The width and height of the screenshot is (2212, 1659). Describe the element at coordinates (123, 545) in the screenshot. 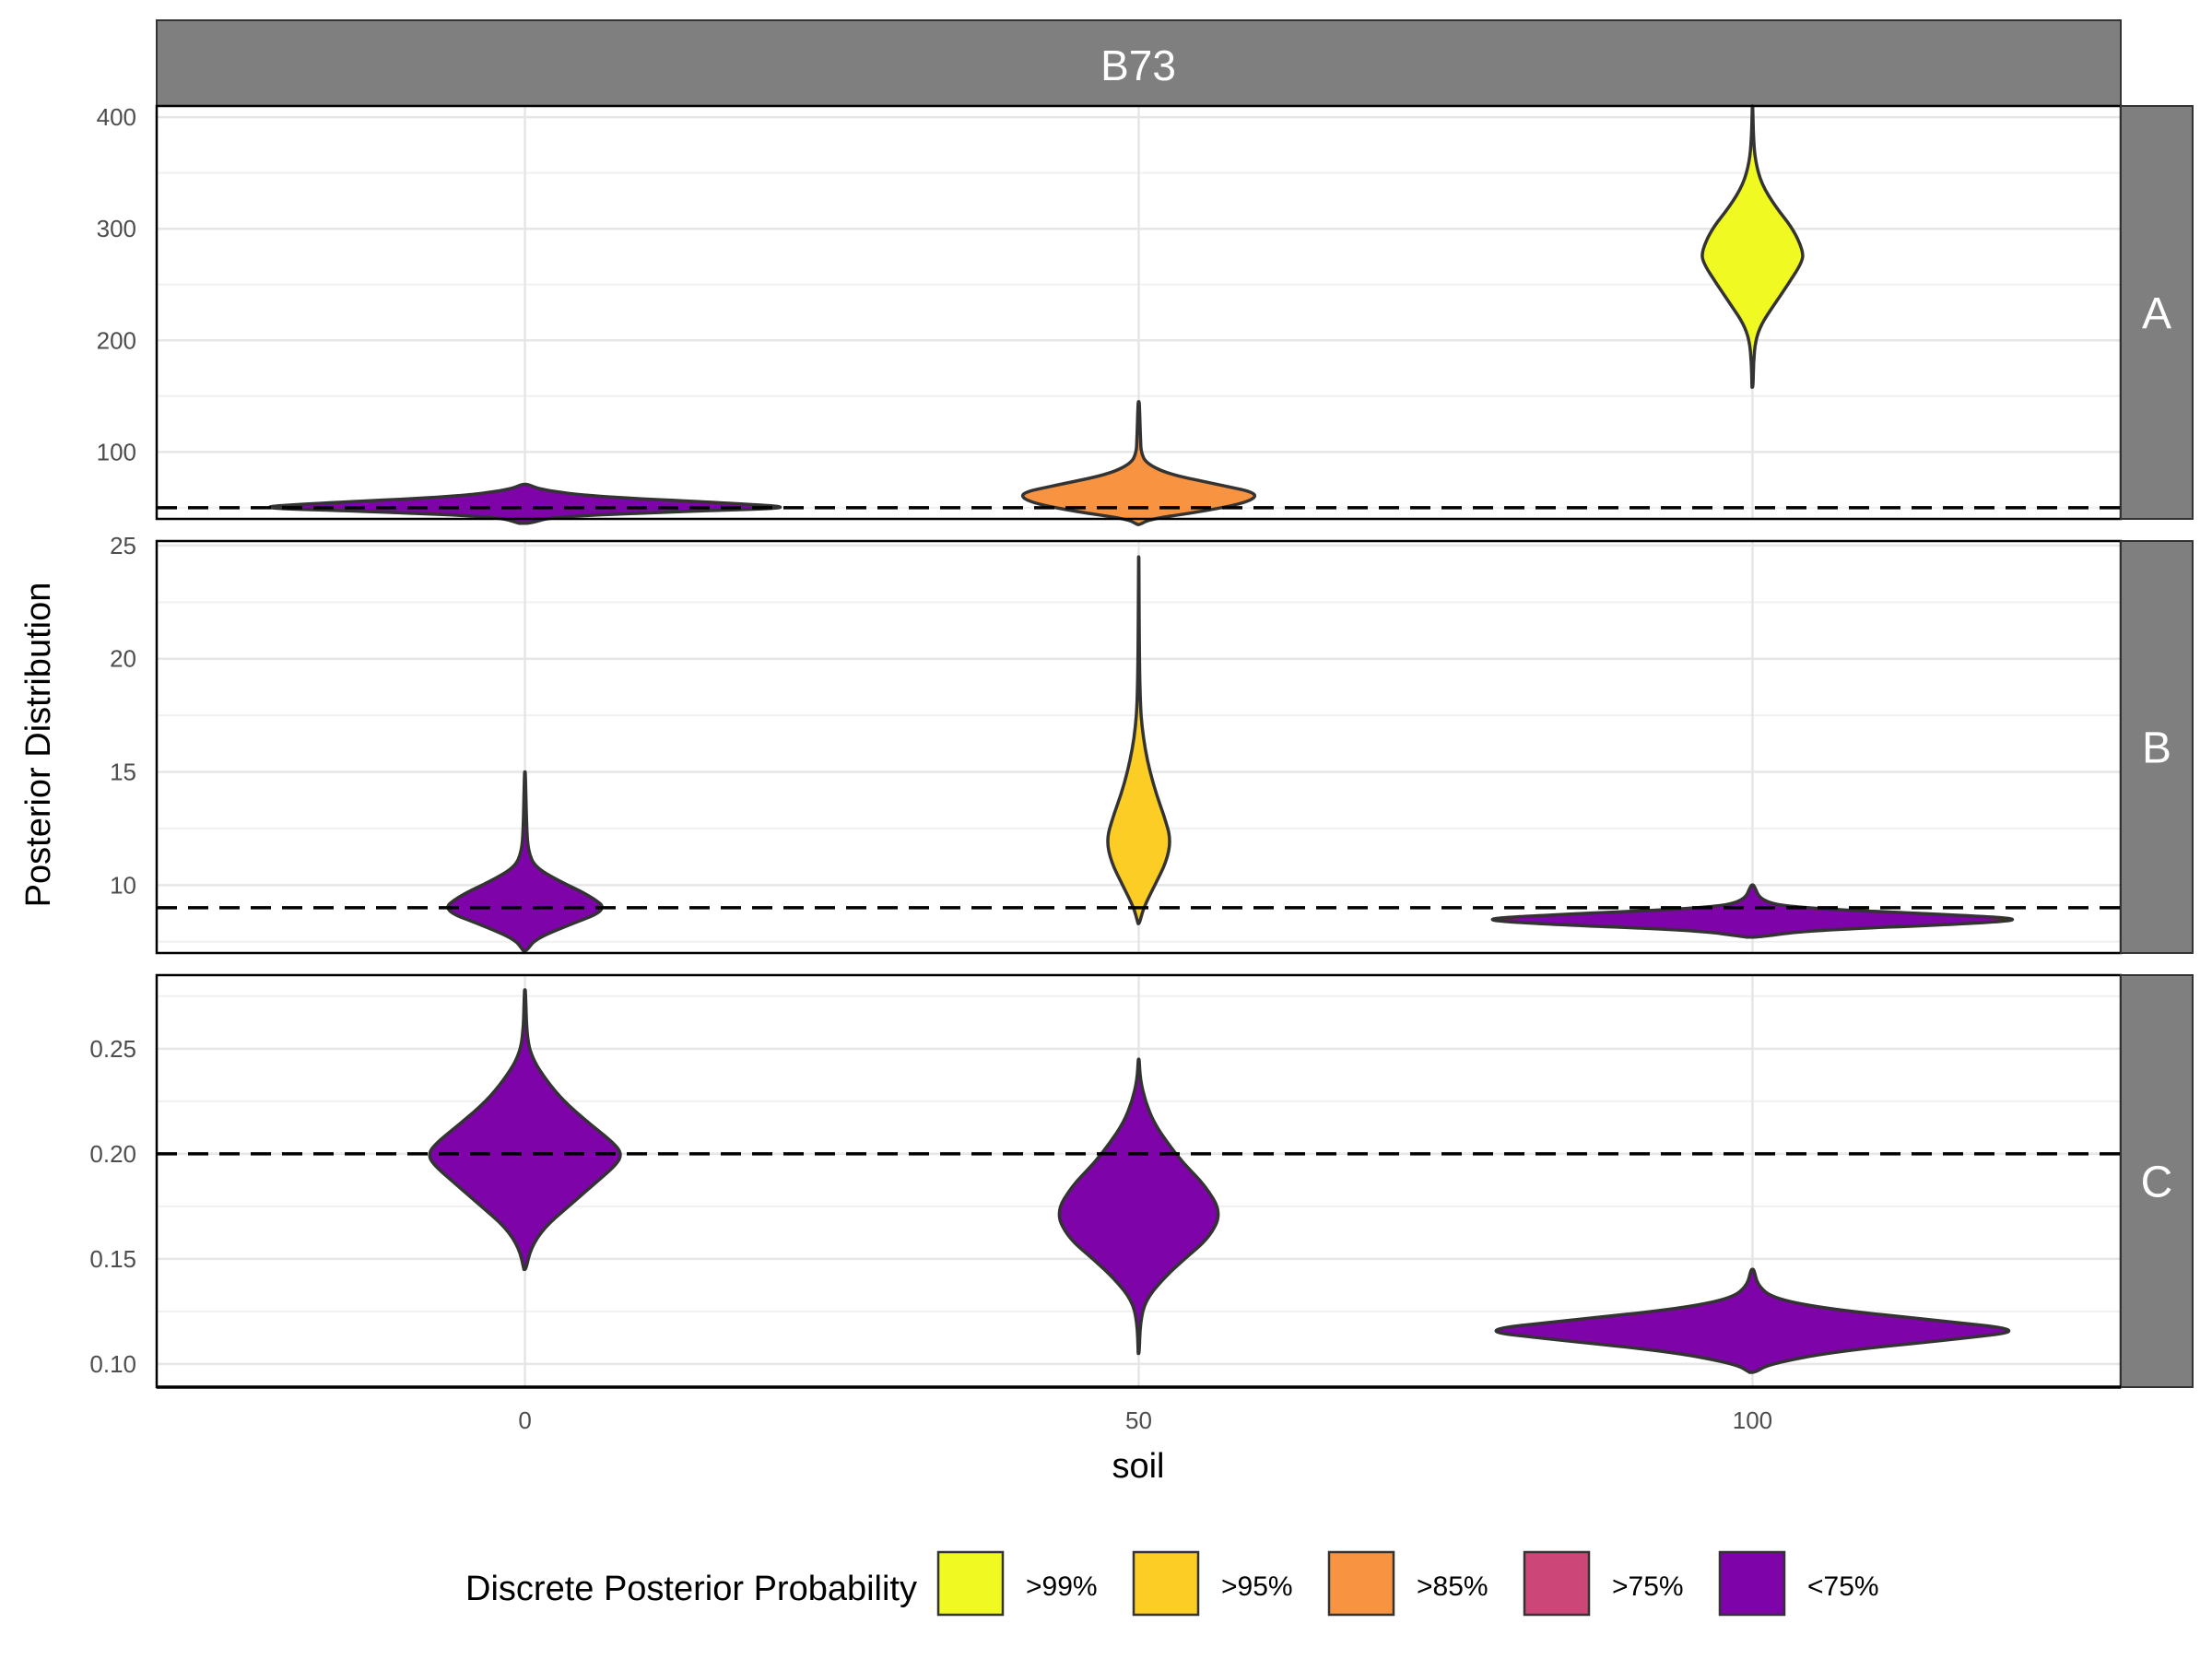

I see `y-tick-label: 25` at that location.